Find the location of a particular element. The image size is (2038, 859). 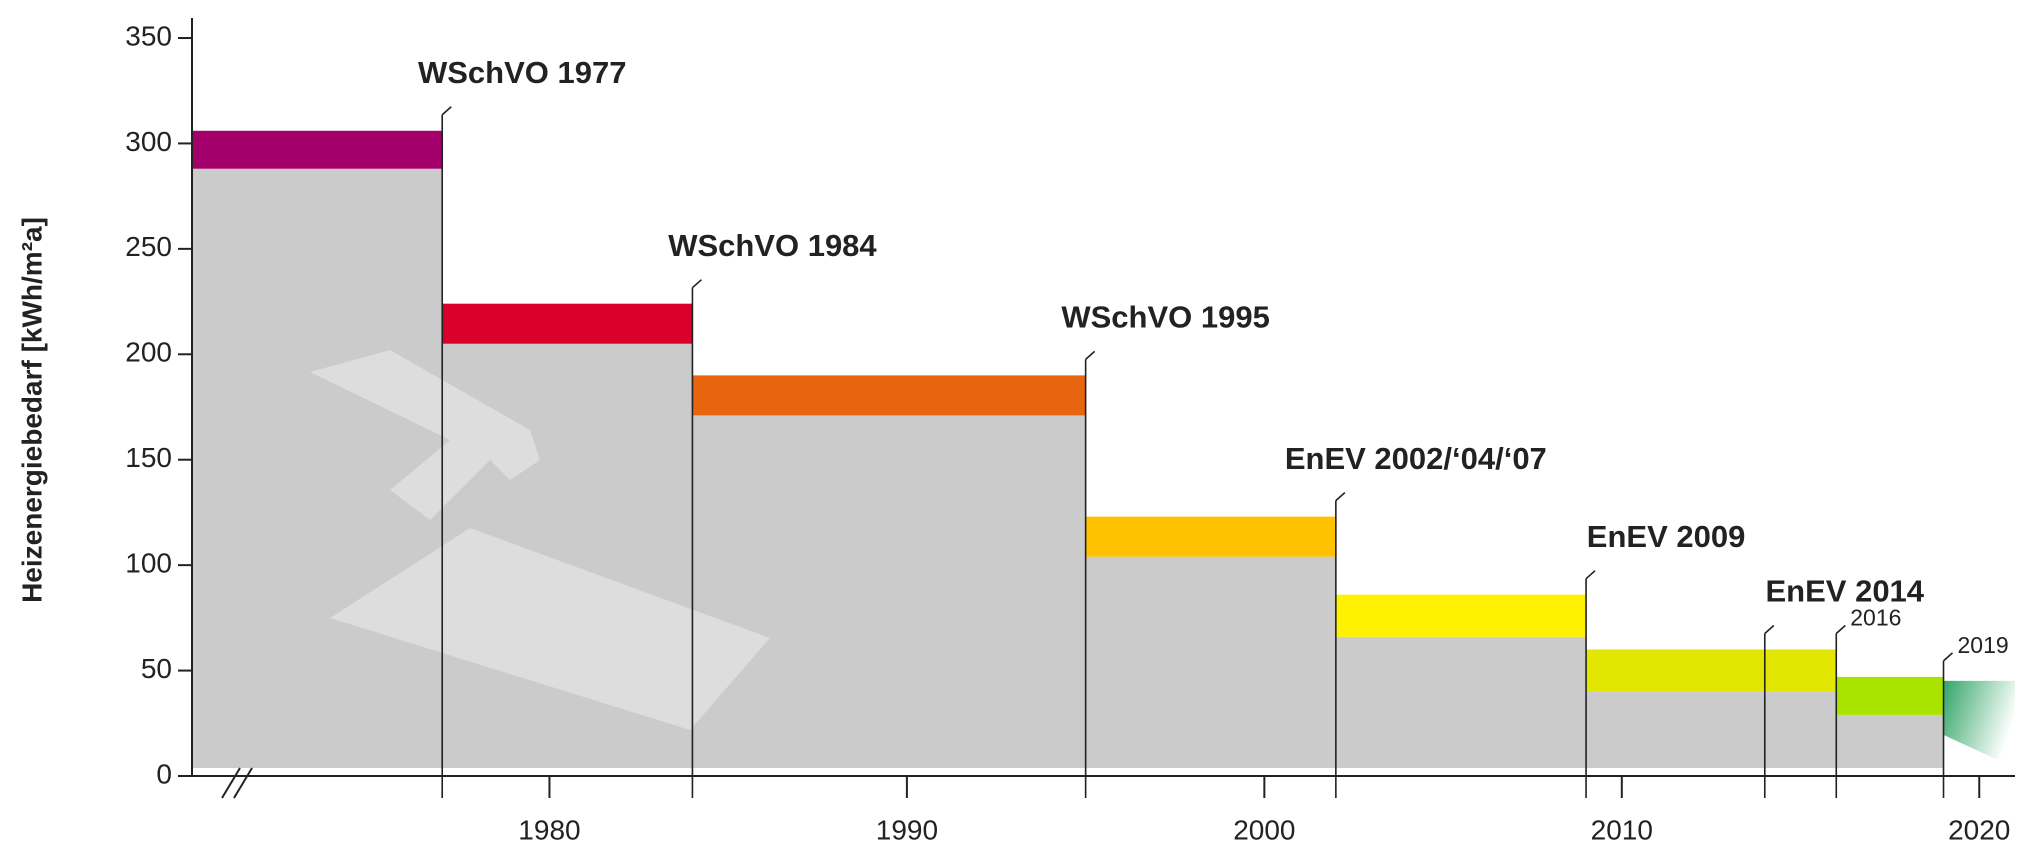

y-axis-label: Heizenergiebedarf [kWh/m²a] is located at coordinates (31, 410).